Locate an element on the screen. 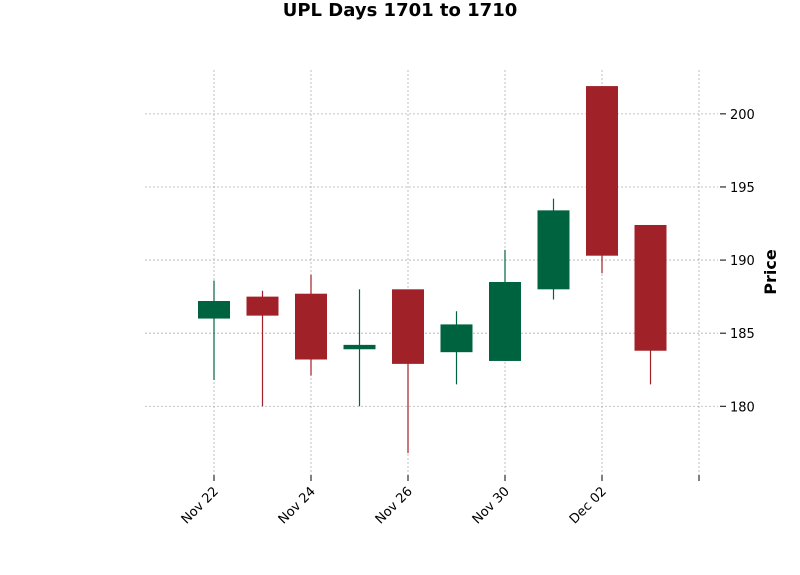  y-tick-label: 200 is located at coordinates (742, 115).